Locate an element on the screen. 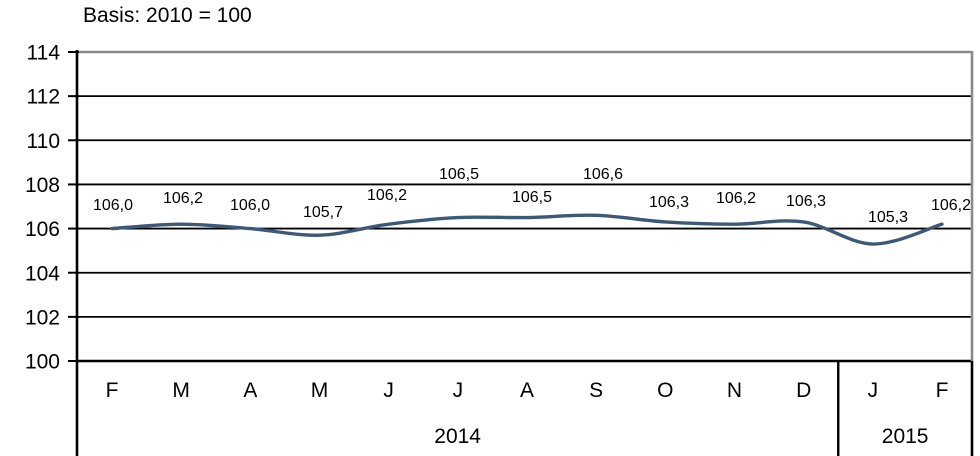  index-series-line is located at coordinates (527, 229).